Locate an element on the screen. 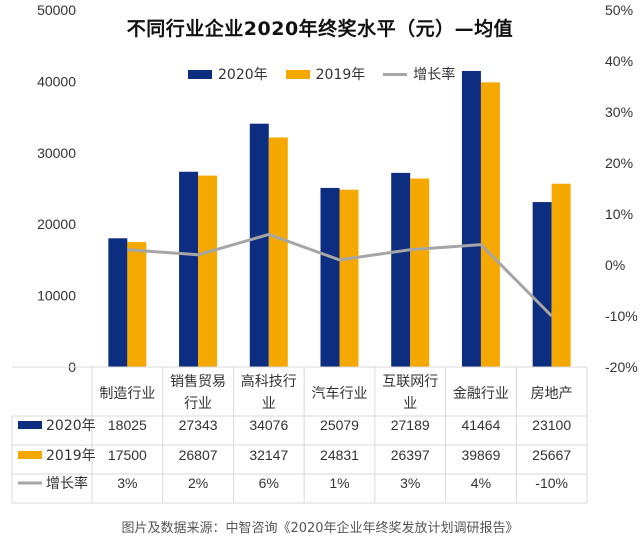  legend-label-growth: 增长率 is located at coordinates (434, 75).